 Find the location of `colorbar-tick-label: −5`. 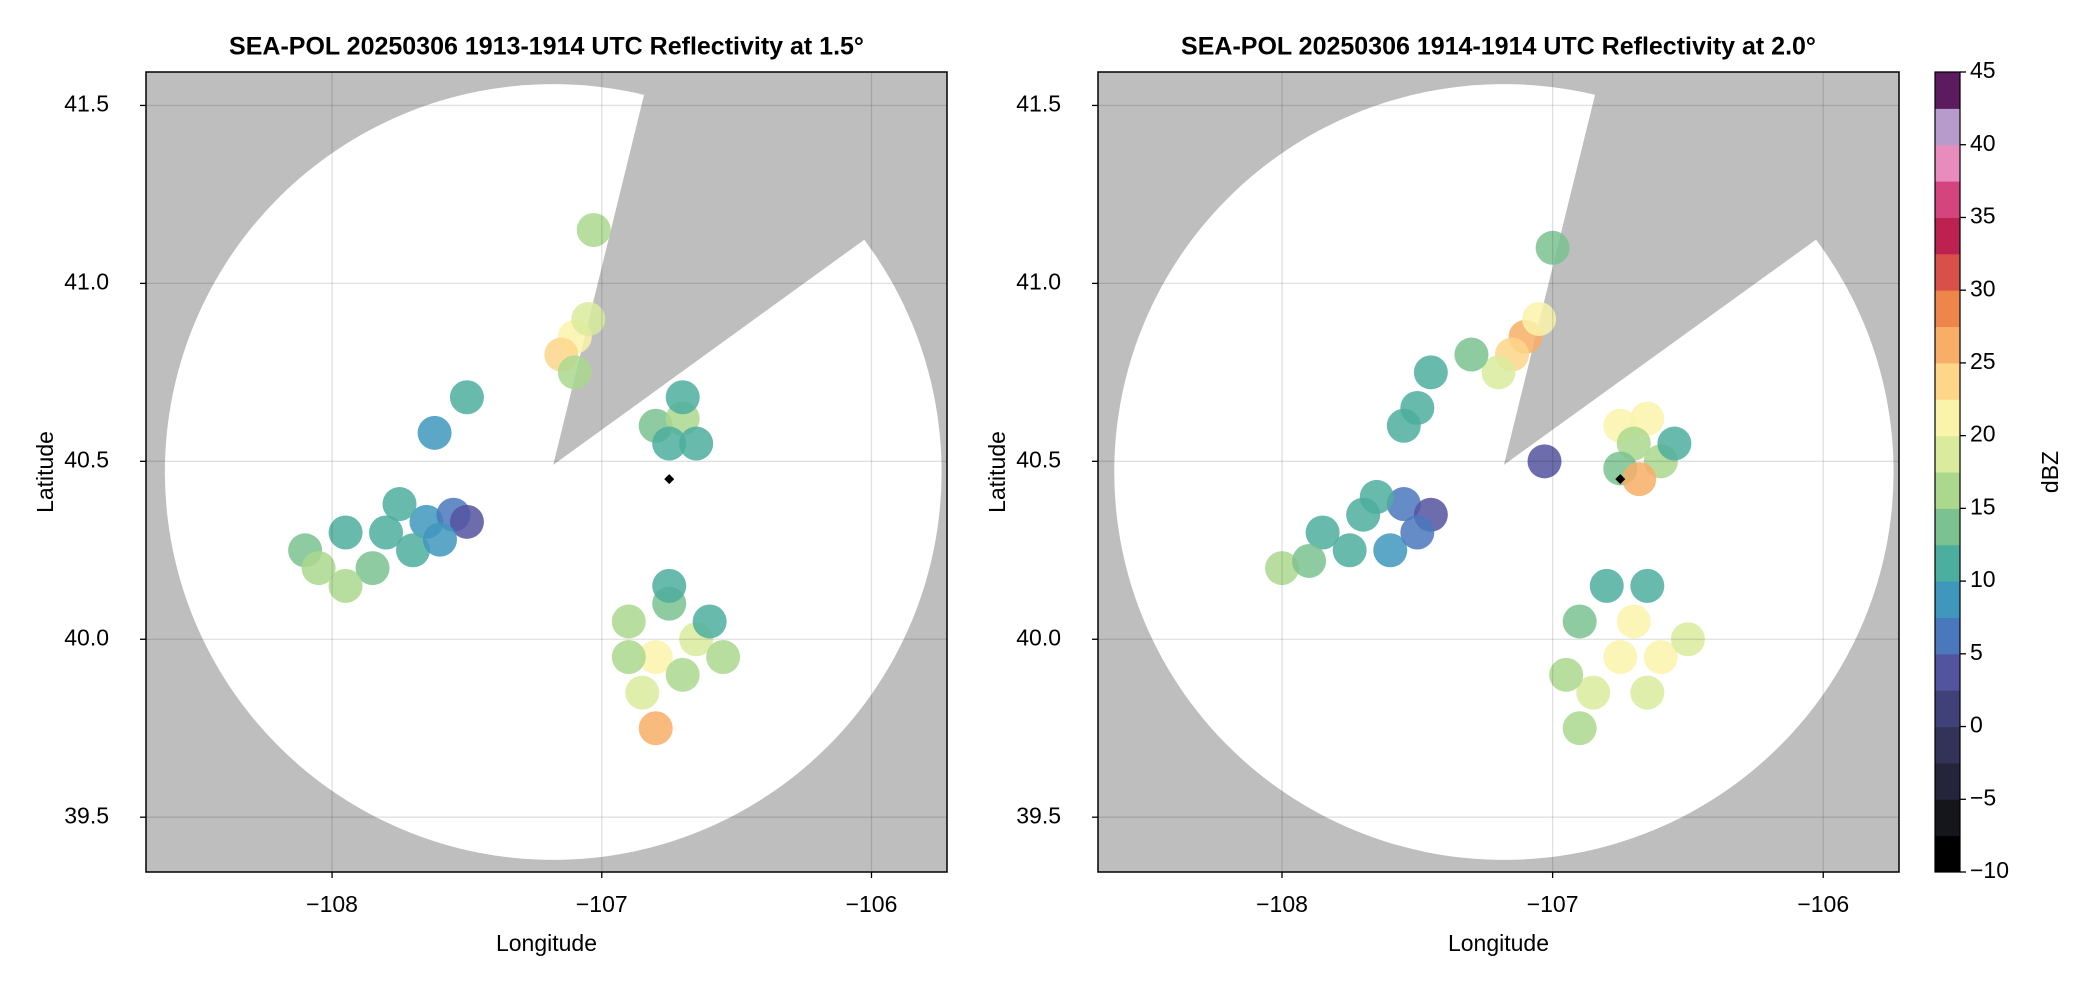

colorbar-tick-label: −5 is located at coordinates (1983, 797).